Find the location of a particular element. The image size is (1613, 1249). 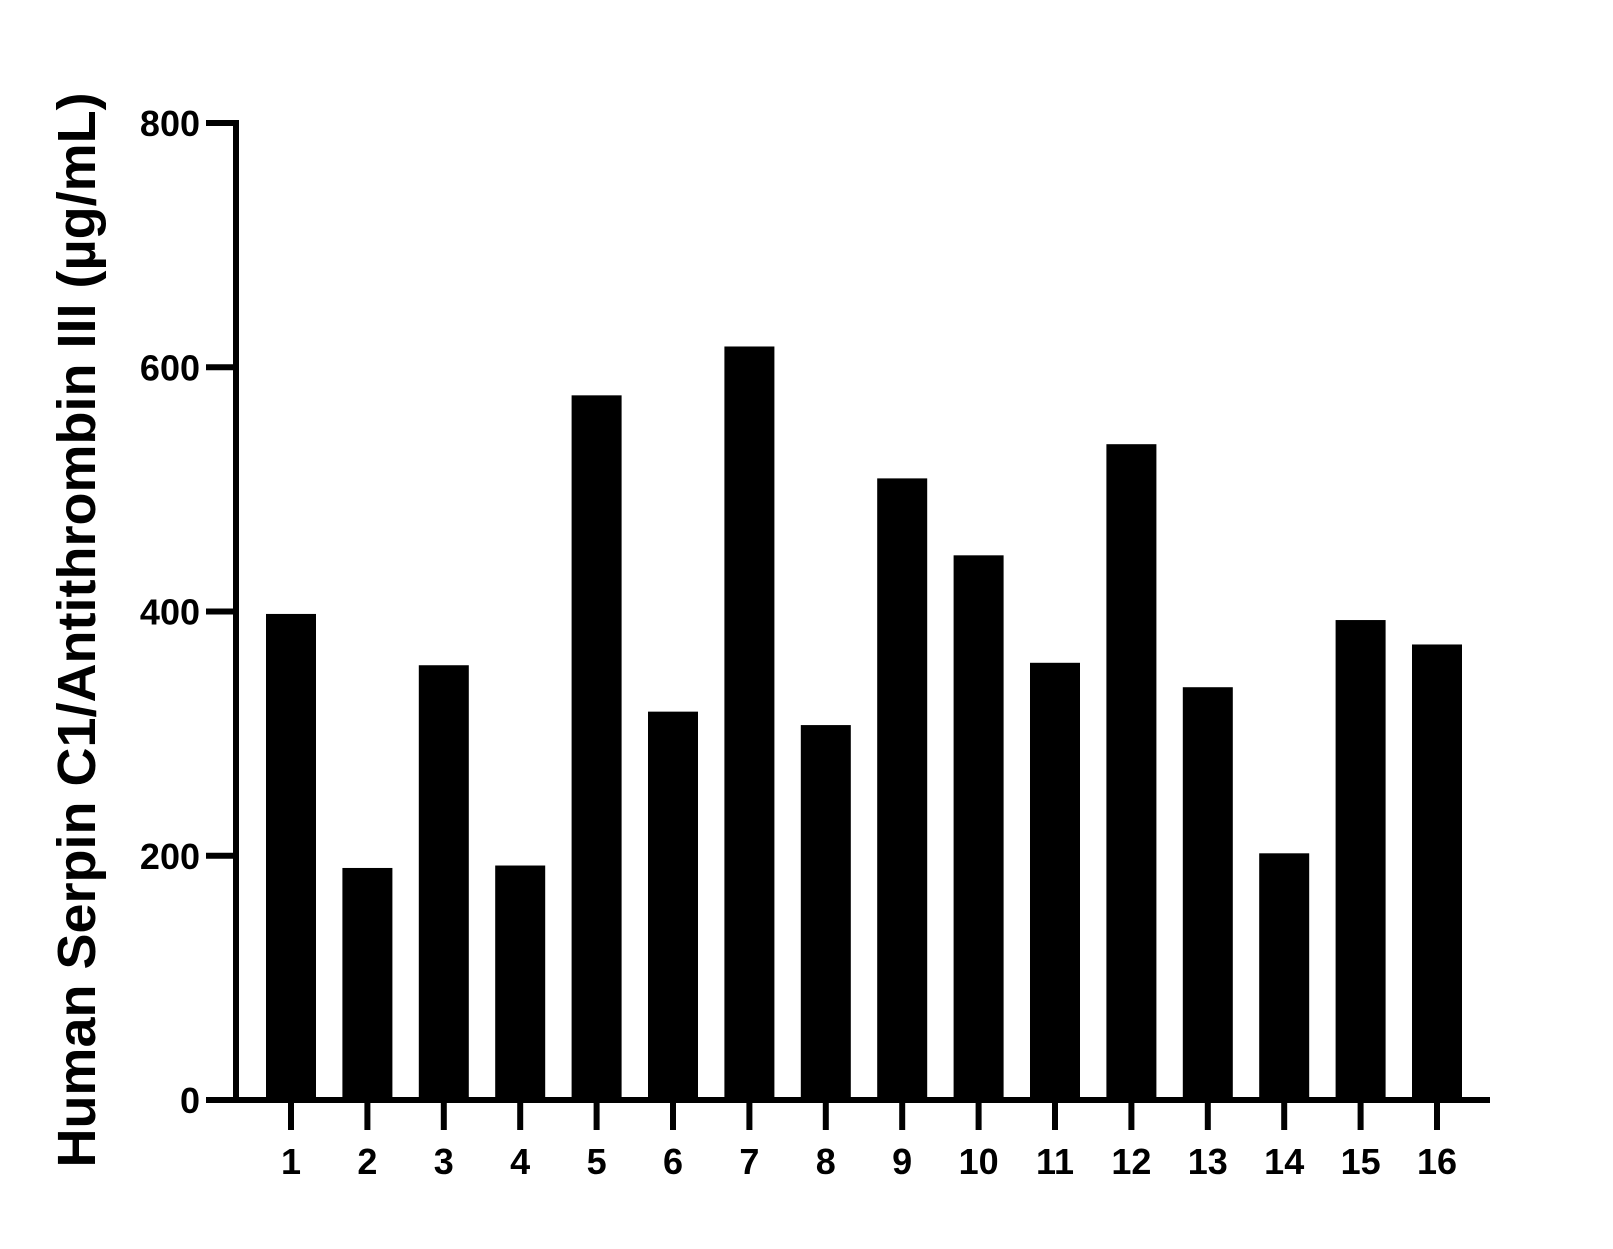

x-tick-label: 8 is located at coordinates (826, 1161).